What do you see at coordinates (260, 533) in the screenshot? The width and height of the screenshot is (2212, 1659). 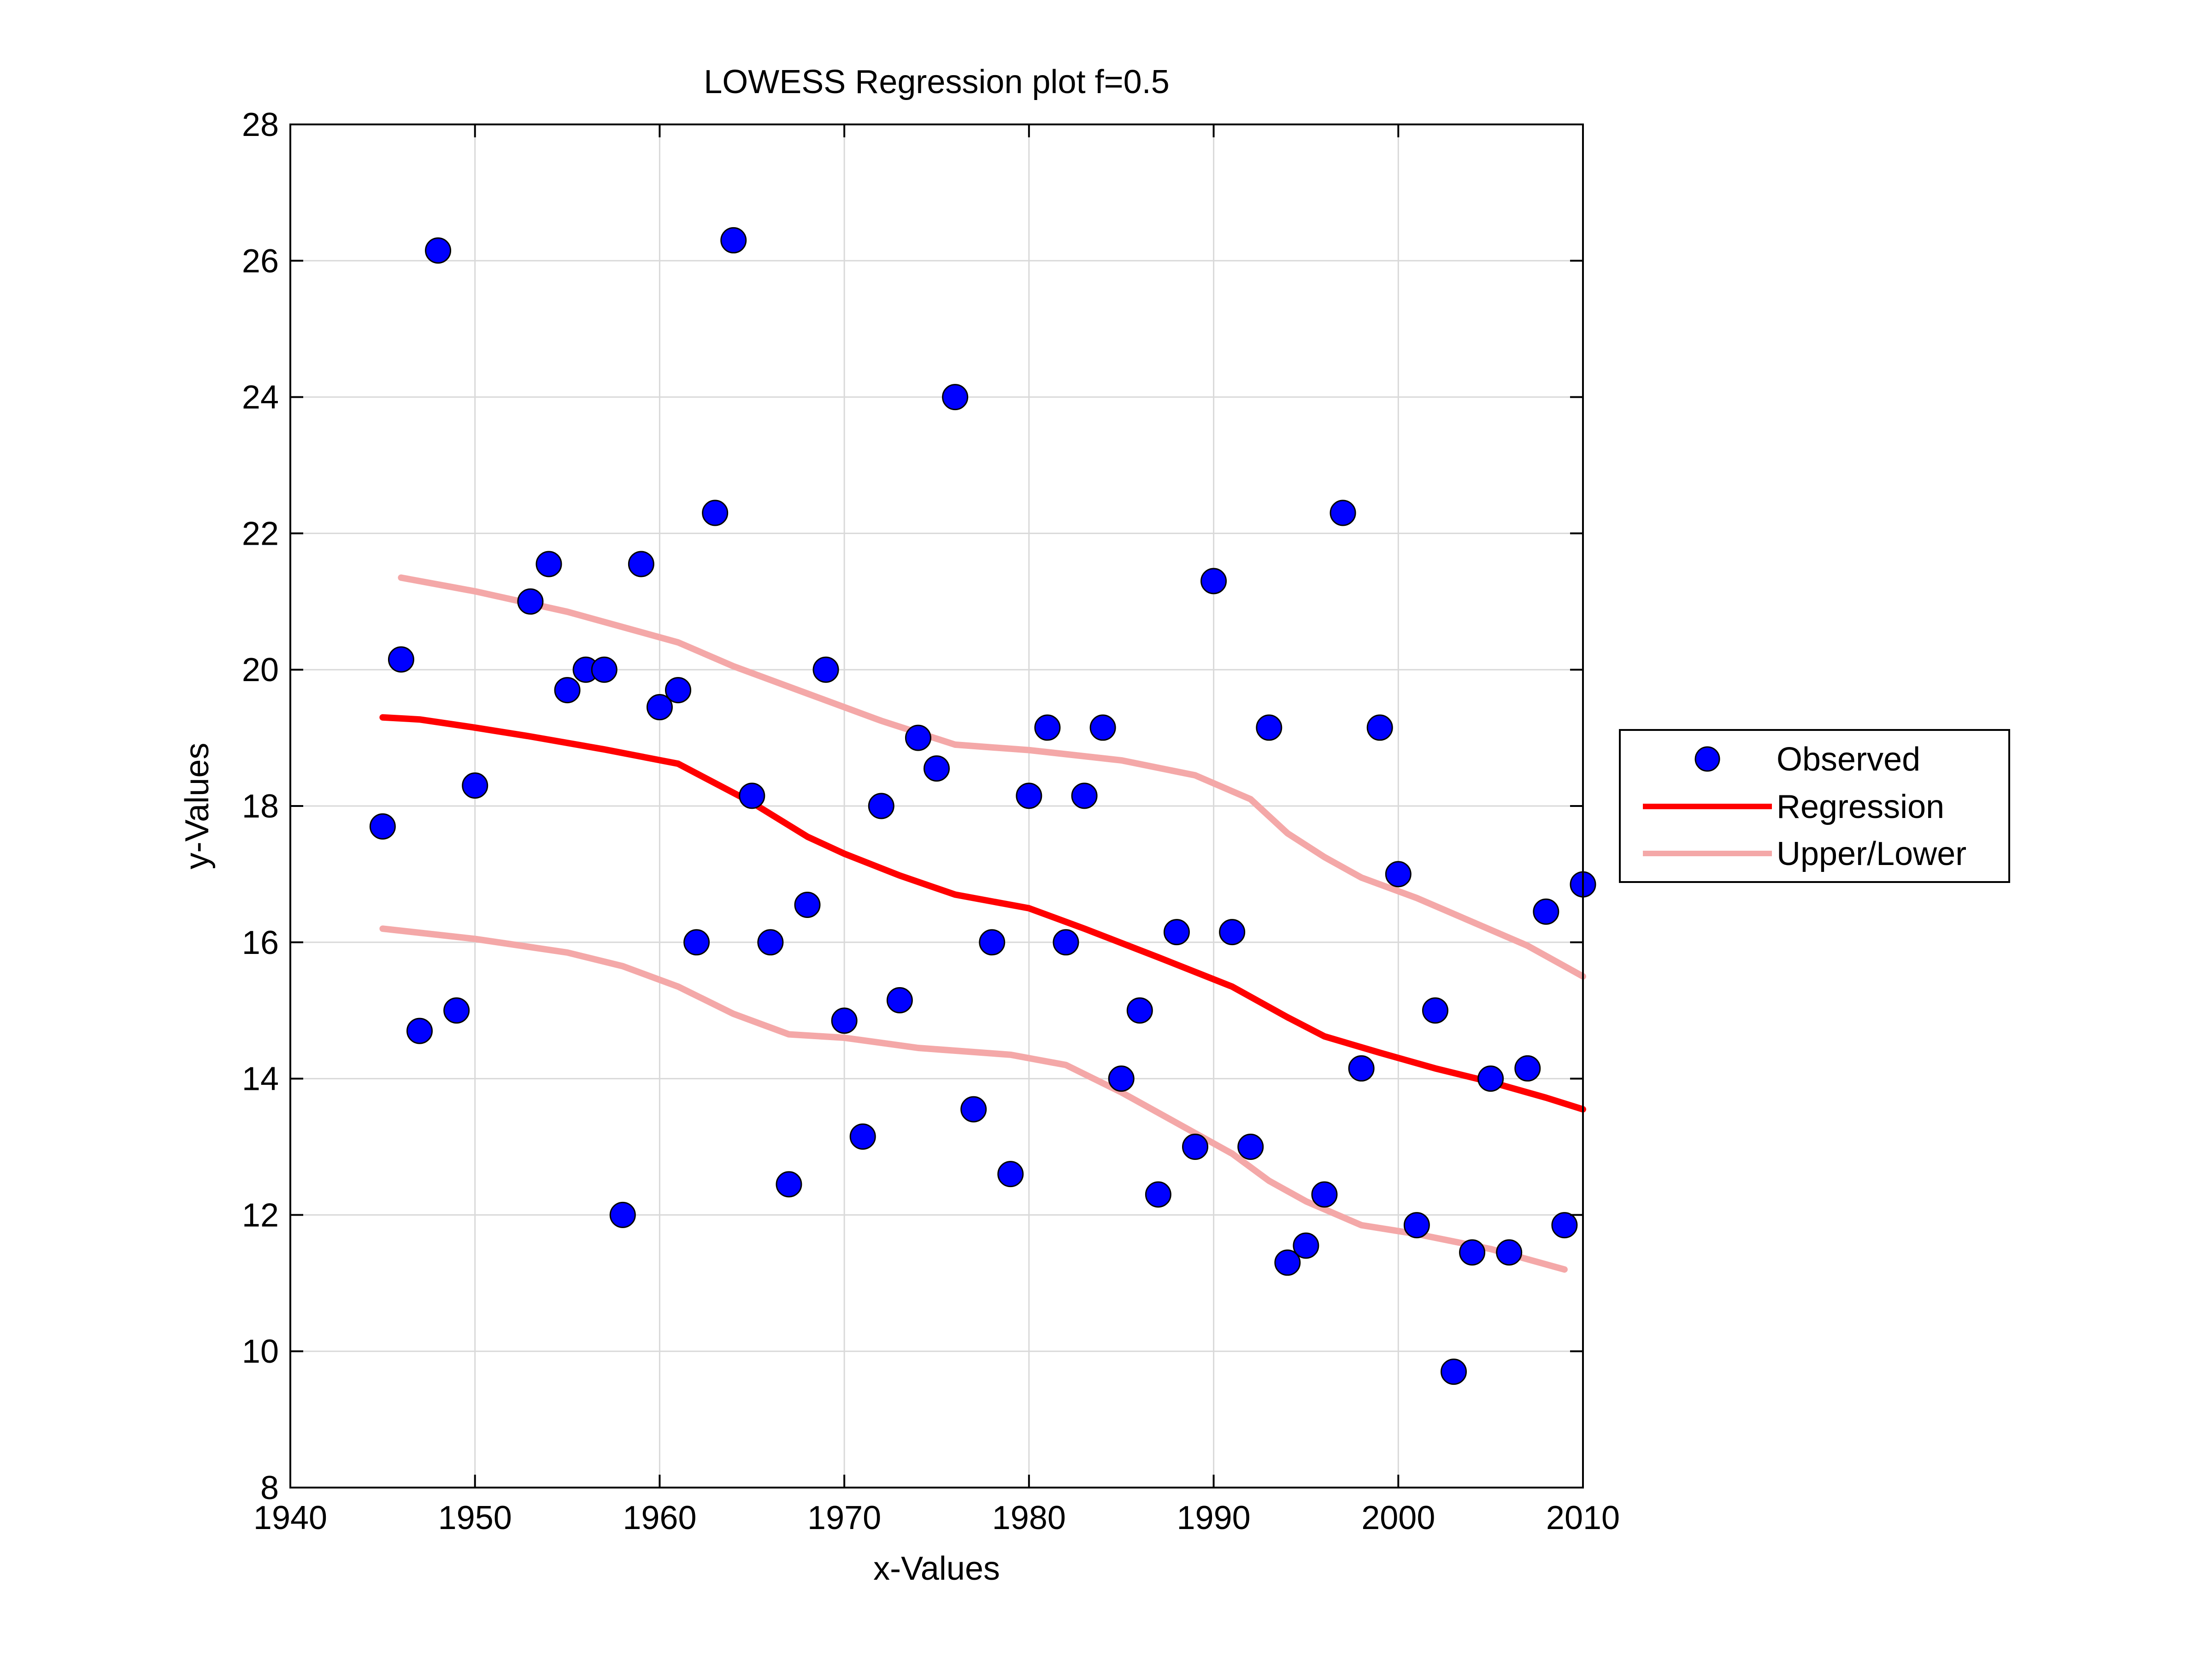 I see `y-tick-label: 22` at bounding box center [260, 533].